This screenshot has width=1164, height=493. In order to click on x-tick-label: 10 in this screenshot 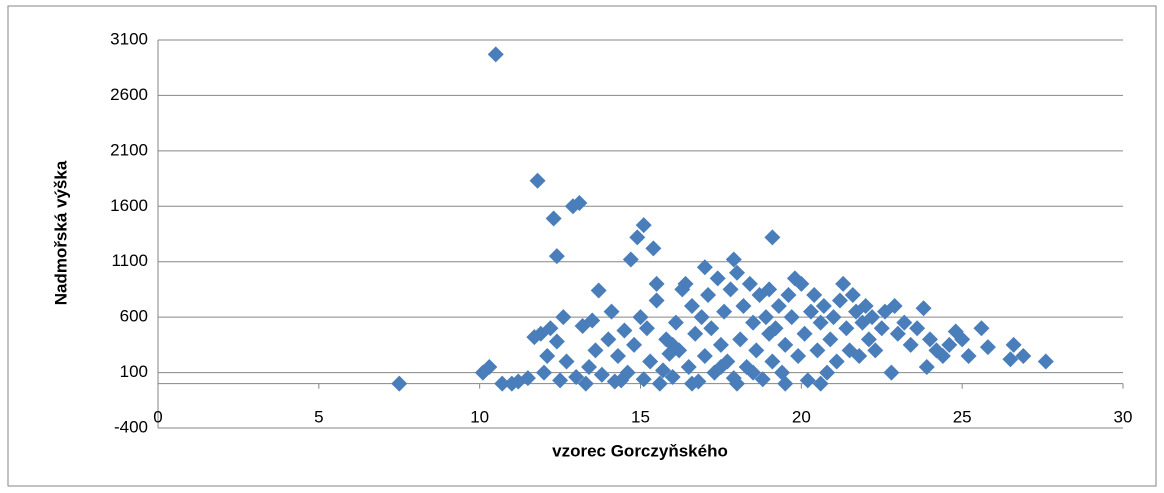, I will do `click(479, 416)`.